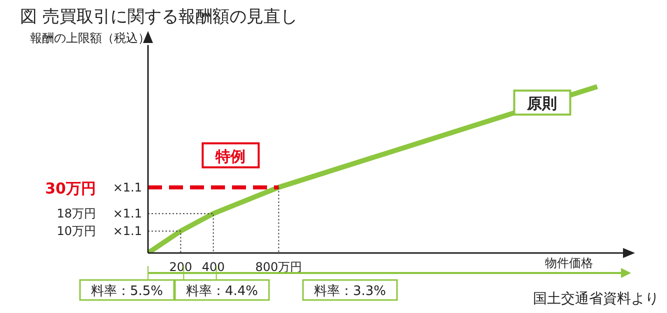 This screenshot has width=667, height=313. I want to click on text: 料率：4.4%, so click(222, 291).